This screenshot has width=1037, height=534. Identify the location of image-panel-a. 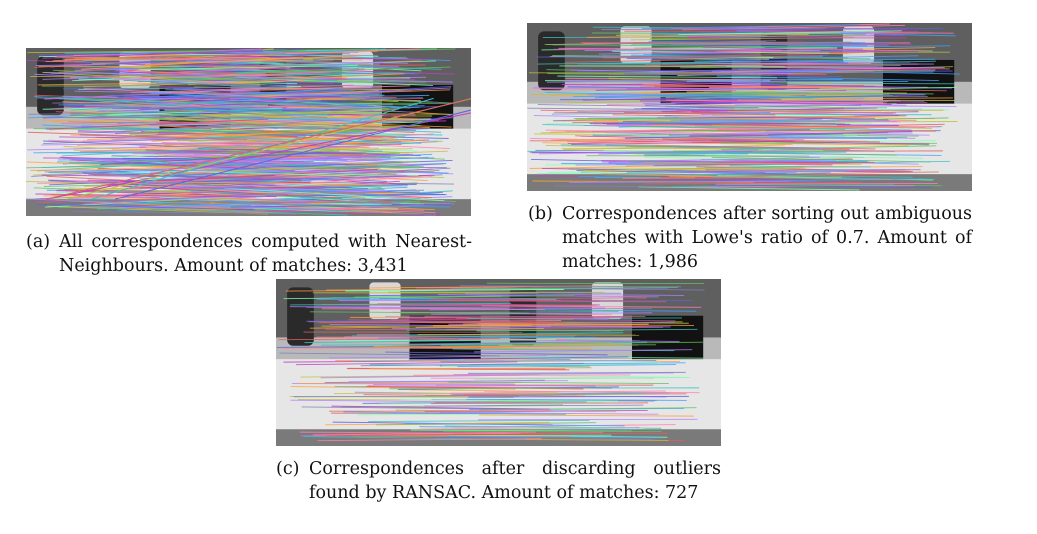
(248, 132).